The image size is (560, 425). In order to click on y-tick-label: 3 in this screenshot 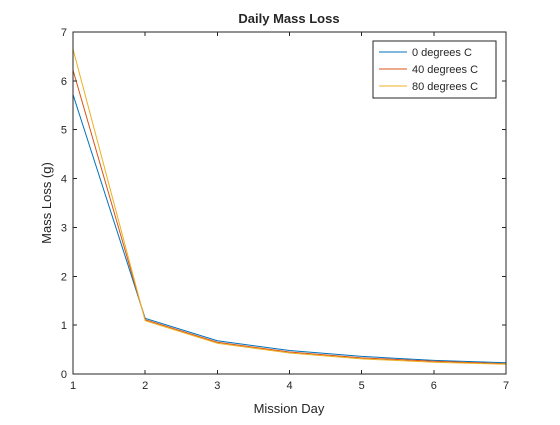, I will do `click(64, 228)`.